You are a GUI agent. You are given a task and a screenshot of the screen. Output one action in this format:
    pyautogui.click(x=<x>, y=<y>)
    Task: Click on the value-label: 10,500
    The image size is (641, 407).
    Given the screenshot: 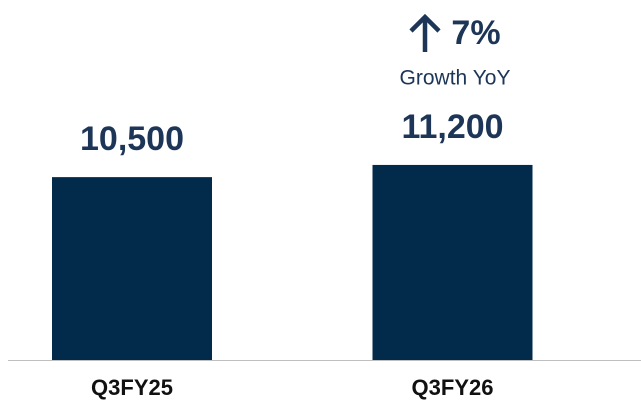 What is the action you would take?
    pyautogui.click(x=132, y=139)
    